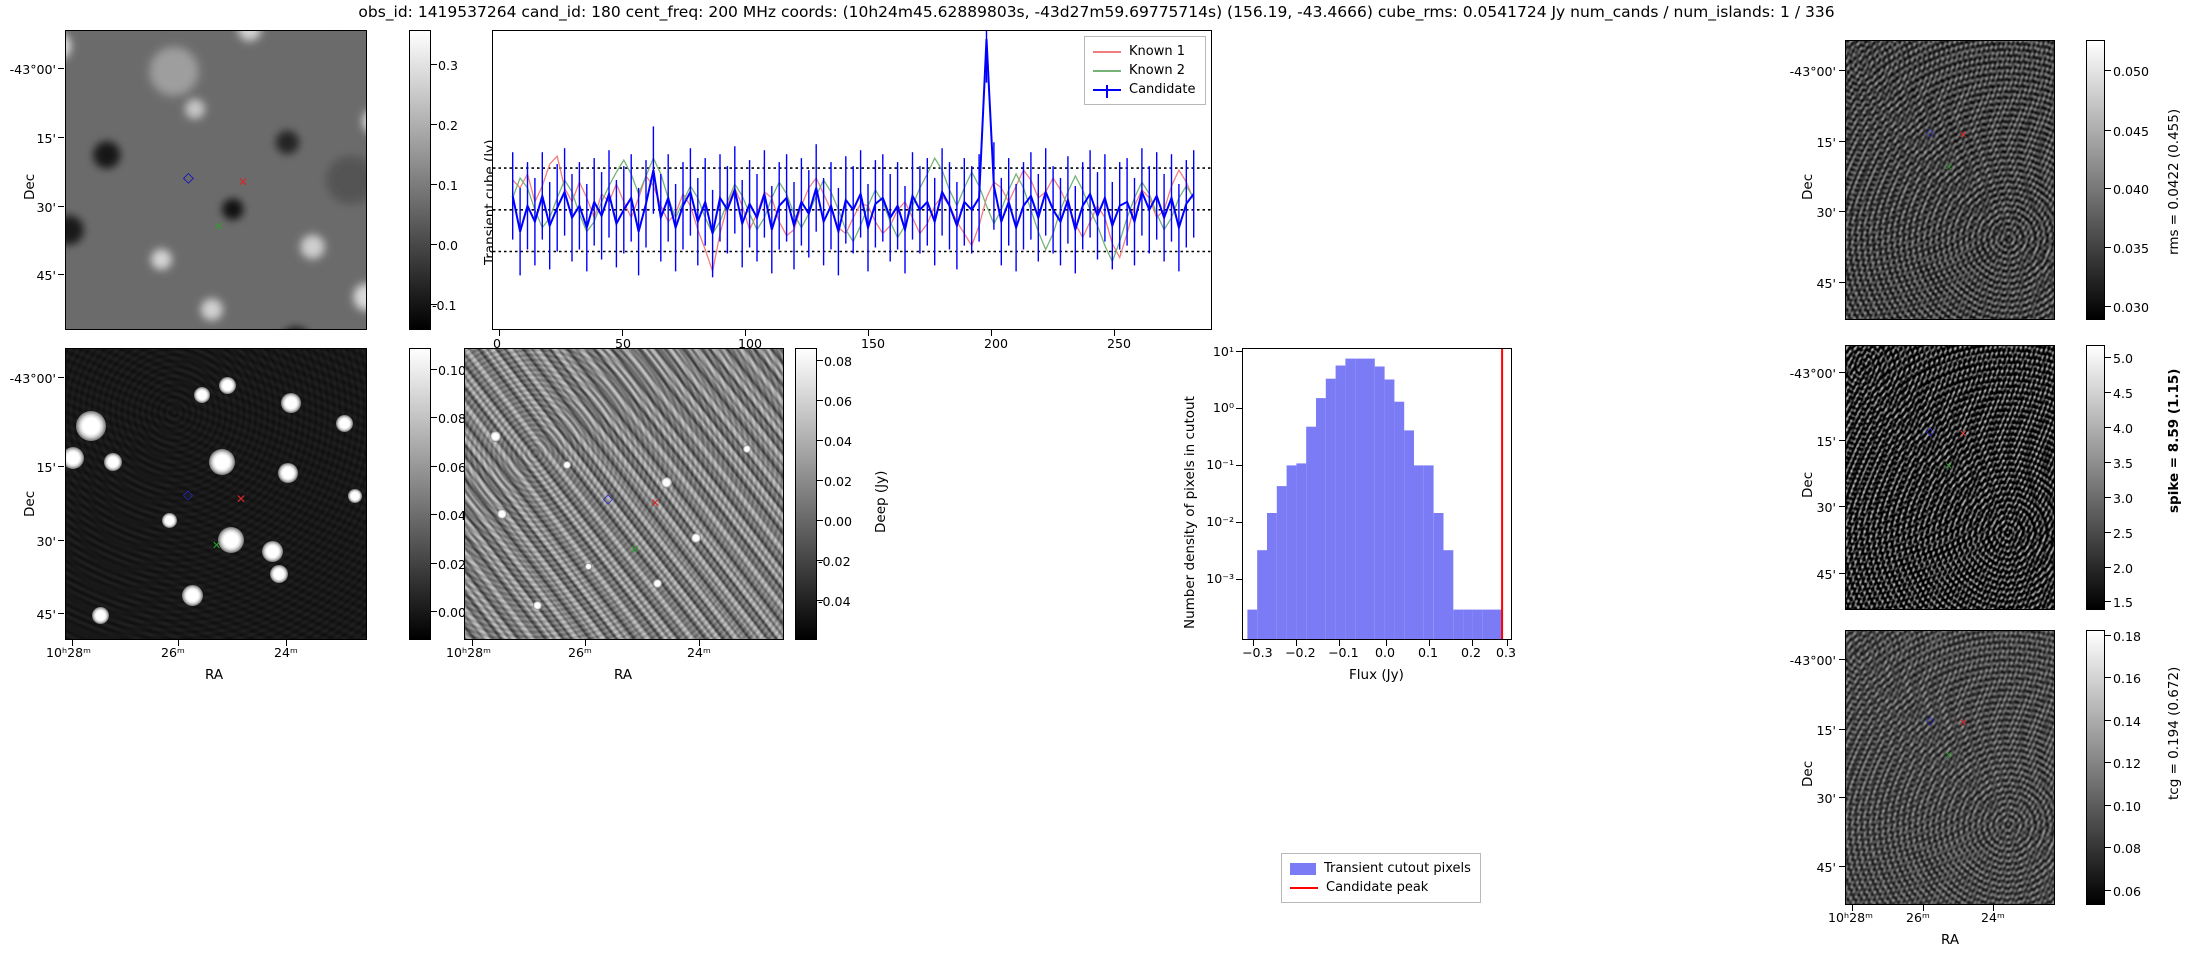 The width and height of the screenshot is (2193, 960). What do you see at coordinates (873, 343) in the screenshot?
I see `lc-xtick-3: 150` at bounding box center [873, 343].